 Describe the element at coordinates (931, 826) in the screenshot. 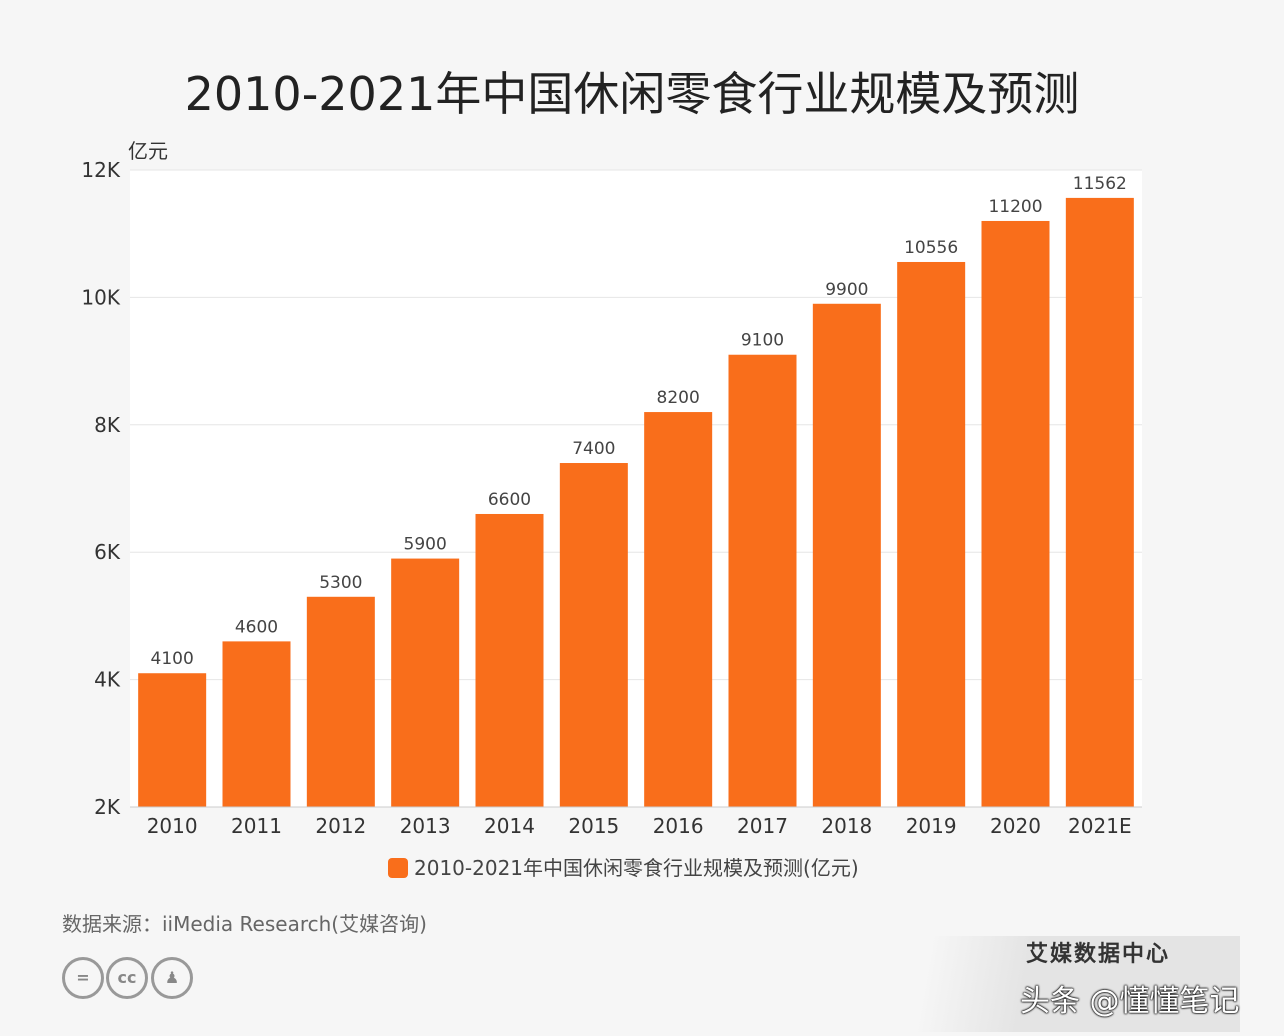

I see `x-tick-label: 2019` at that location.